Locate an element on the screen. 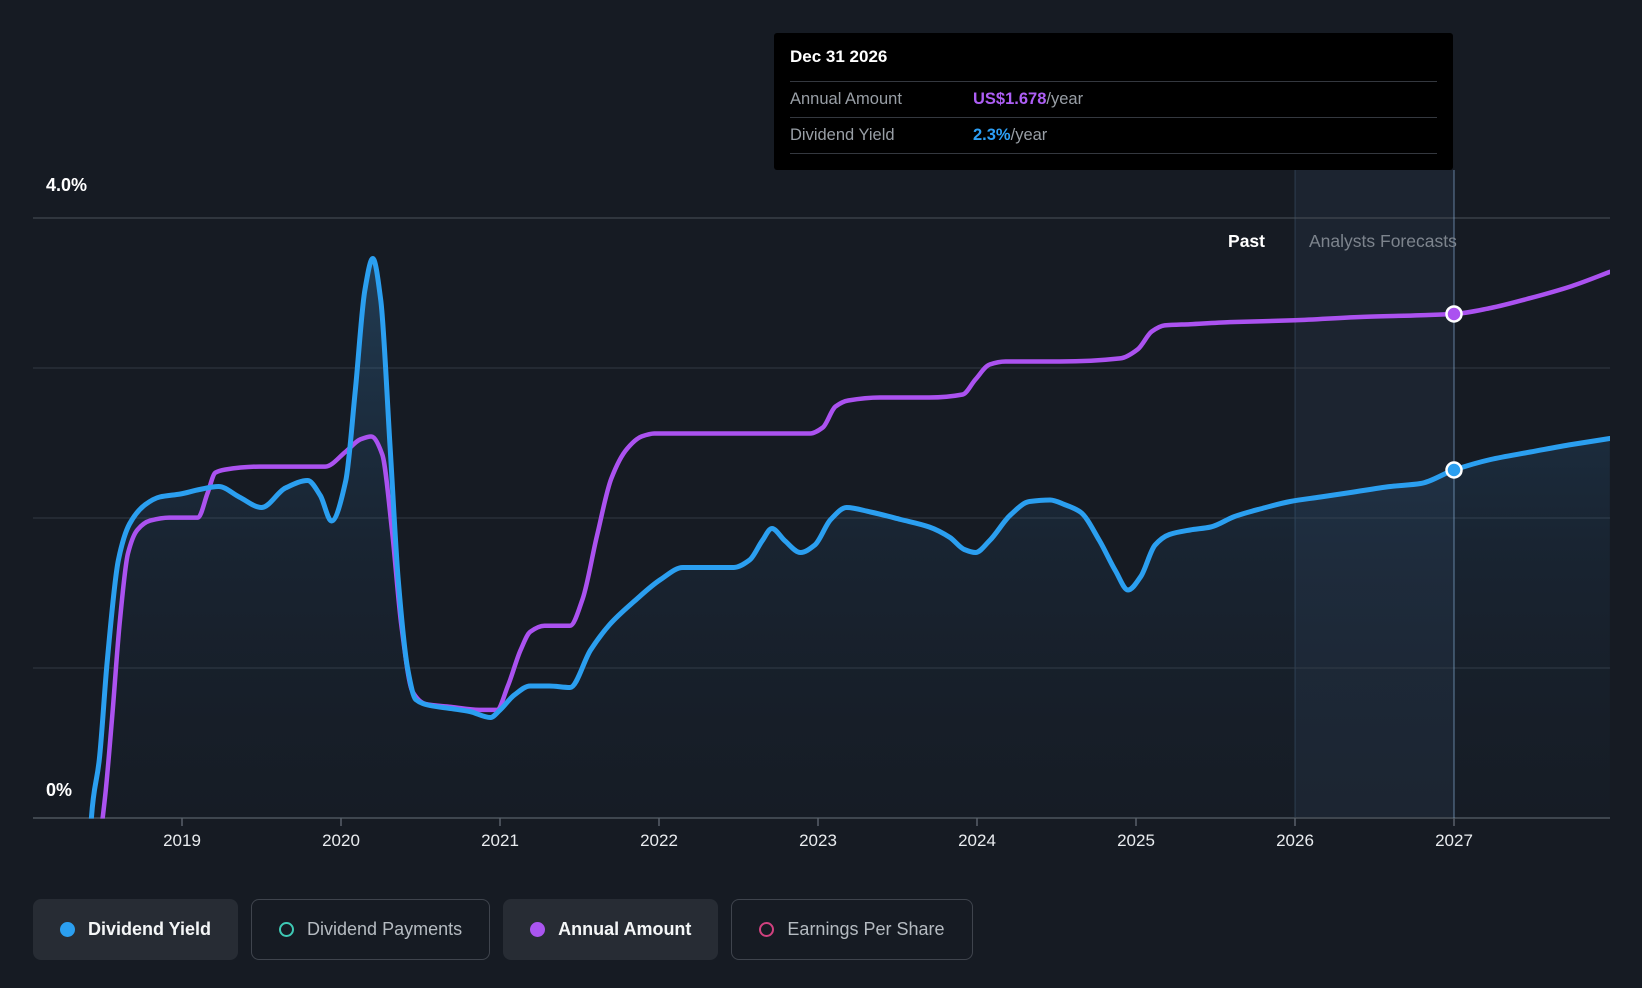  legend-item-earnings-per-share: Earnings Per Share is located at coordinates (852, 929).